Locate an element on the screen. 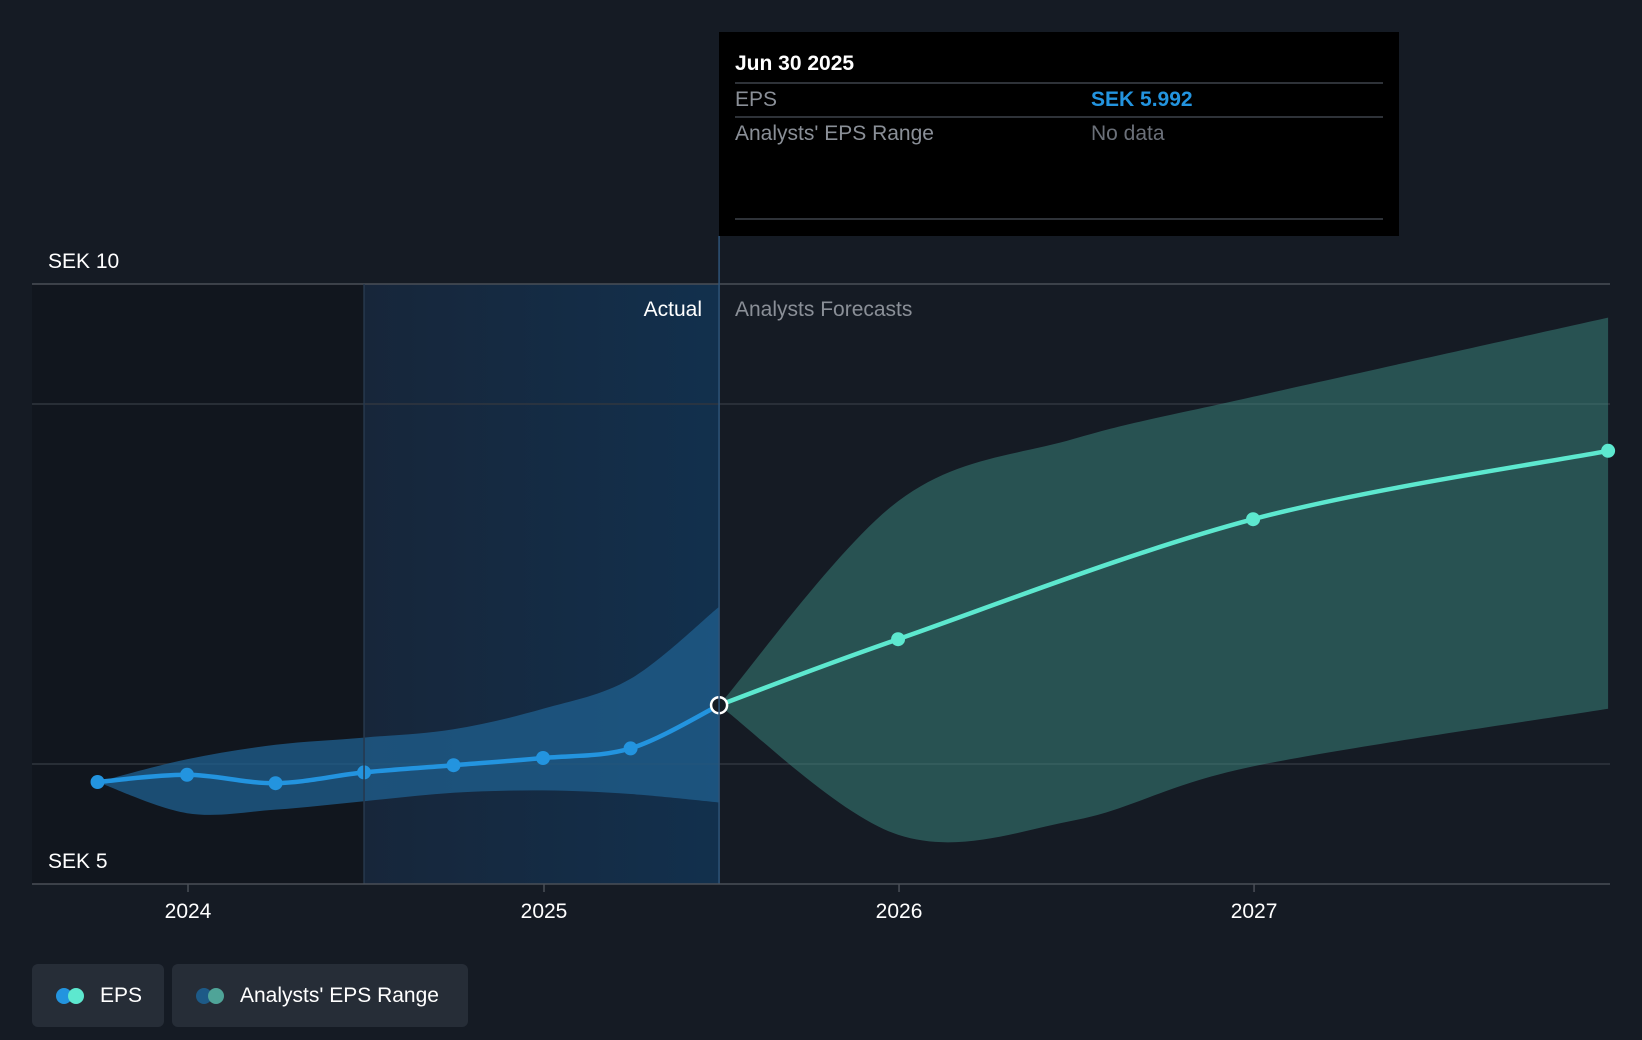  legend-item-eps: EPS is located at coordinates (98, 995).